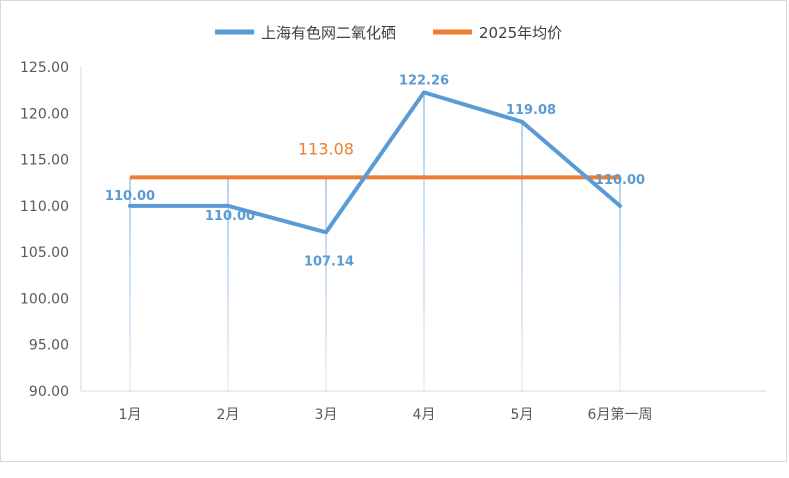 The width and height of the screenshot is (789, 478). Describe the element at coordinates (520, 33) in the screenshot. I see `legend-label-average: 2025年均价` at that location.